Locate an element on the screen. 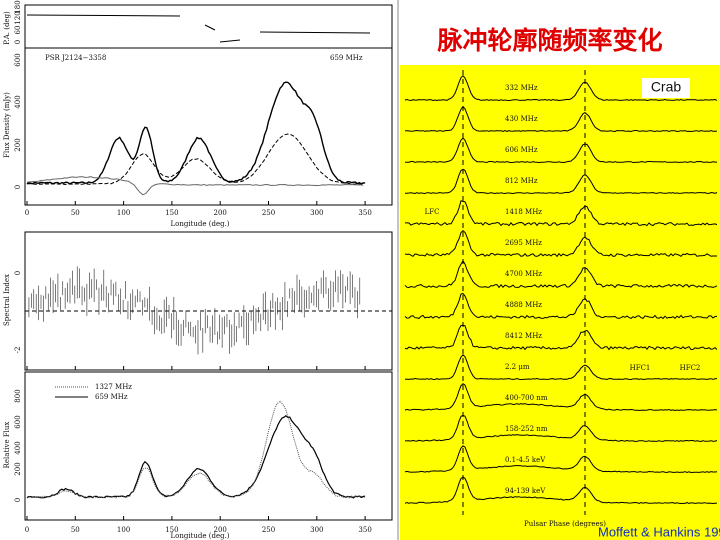  crab-box is located at coordinates (666, 88).